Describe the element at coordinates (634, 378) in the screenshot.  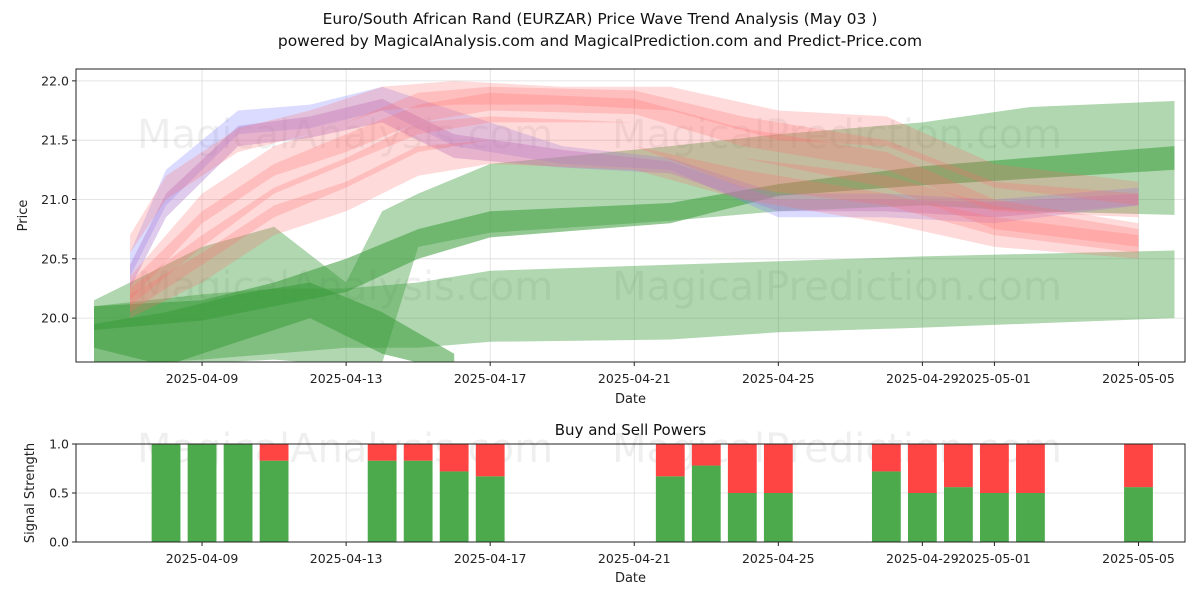
I see `price-x-tick-label: 2025-04-21` at that location.